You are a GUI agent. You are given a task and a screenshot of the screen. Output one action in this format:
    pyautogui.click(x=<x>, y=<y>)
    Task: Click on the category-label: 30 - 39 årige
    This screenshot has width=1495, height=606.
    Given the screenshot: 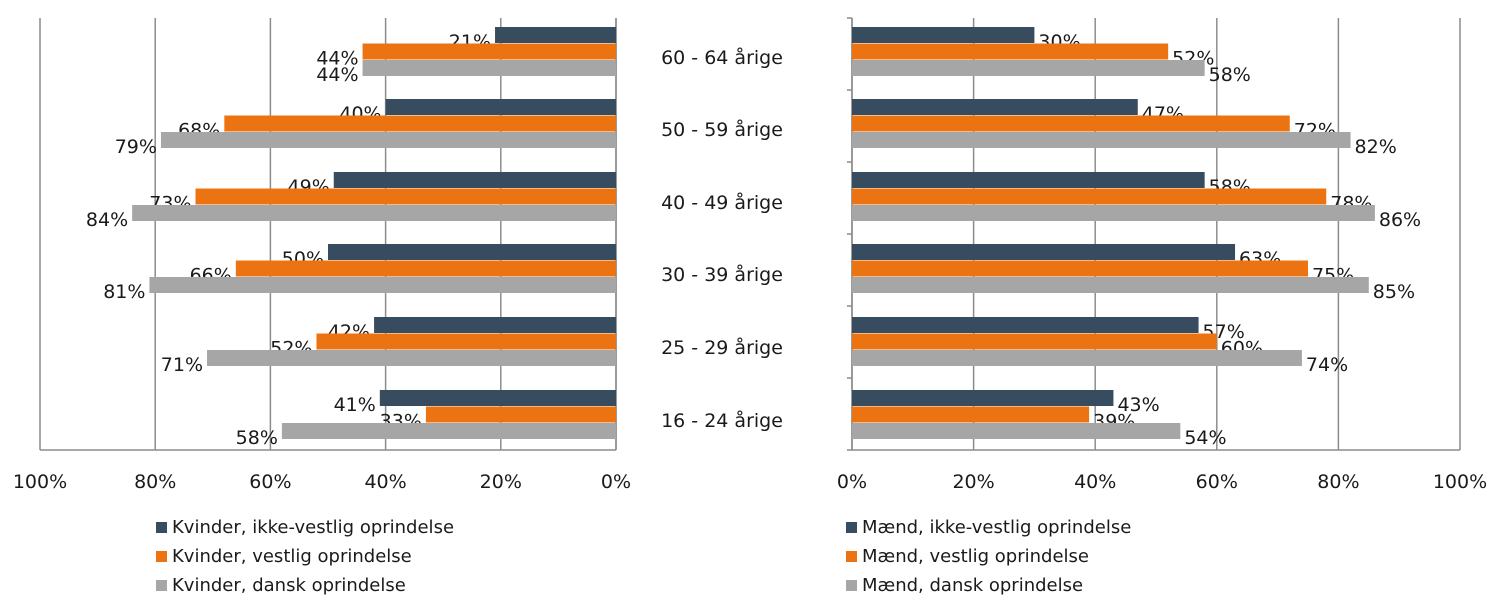 What is the action you would take?
    pyautogui.click(x=722, y=274)
    